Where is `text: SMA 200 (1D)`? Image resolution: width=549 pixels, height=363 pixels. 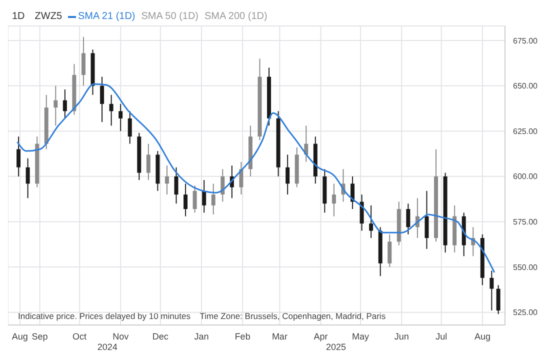
text: SMA 200 (1D) is located at coordinates (236, 16).